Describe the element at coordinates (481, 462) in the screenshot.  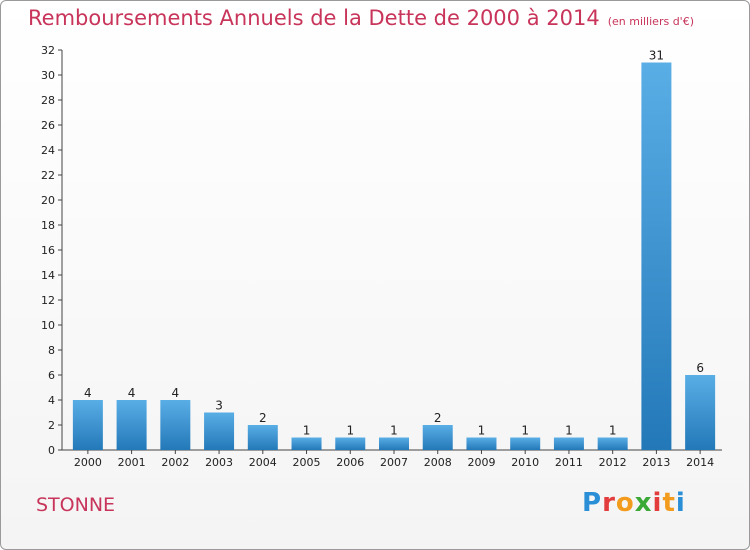
I see `x-tick-label: 2009` at that location.